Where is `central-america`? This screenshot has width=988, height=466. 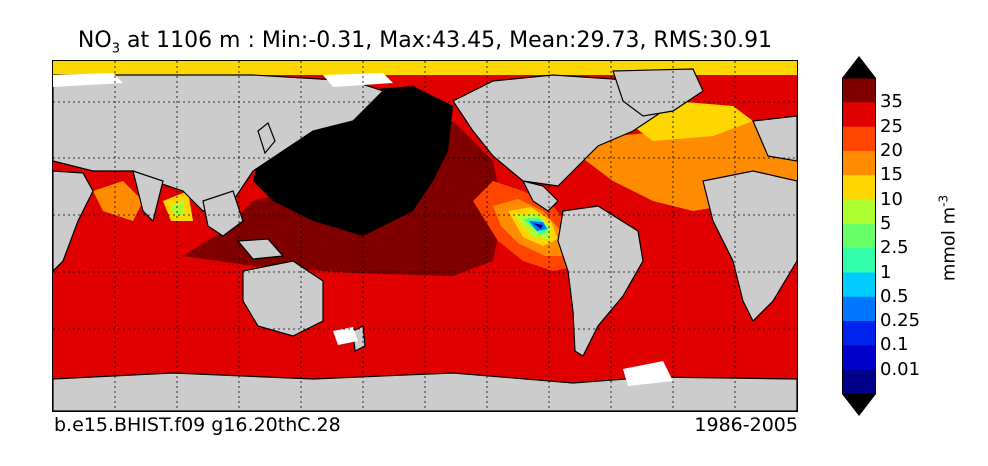 central-america is located at coordinates (540, 196).